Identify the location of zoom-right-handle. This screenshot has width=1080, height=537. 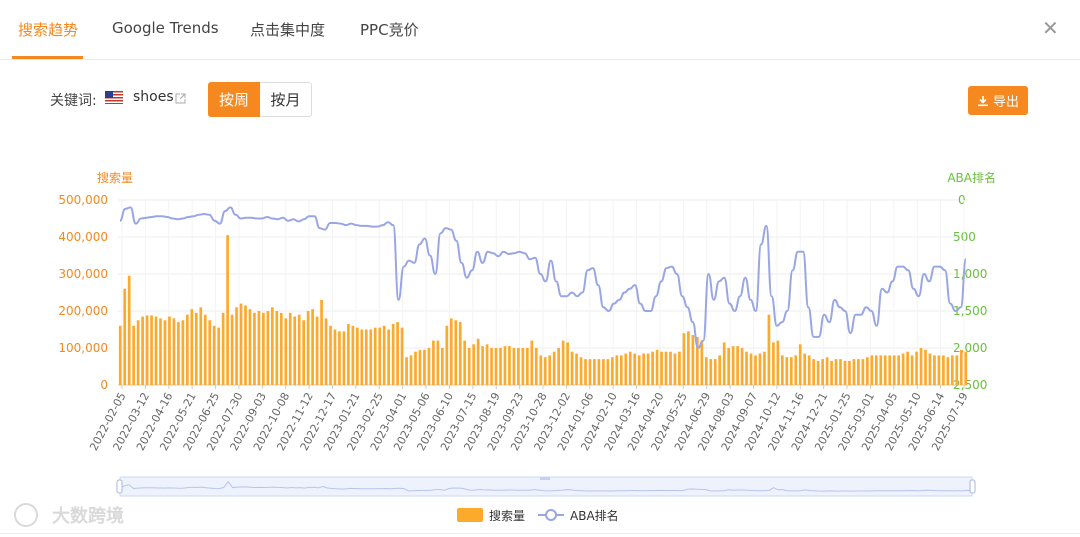
(972, 486).